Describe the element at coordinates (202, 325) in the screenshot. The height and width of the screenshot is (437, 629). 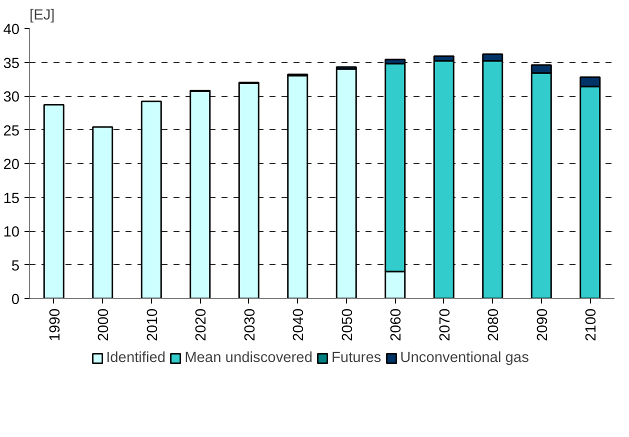
I see `x-tick-label: 2020` at that location.